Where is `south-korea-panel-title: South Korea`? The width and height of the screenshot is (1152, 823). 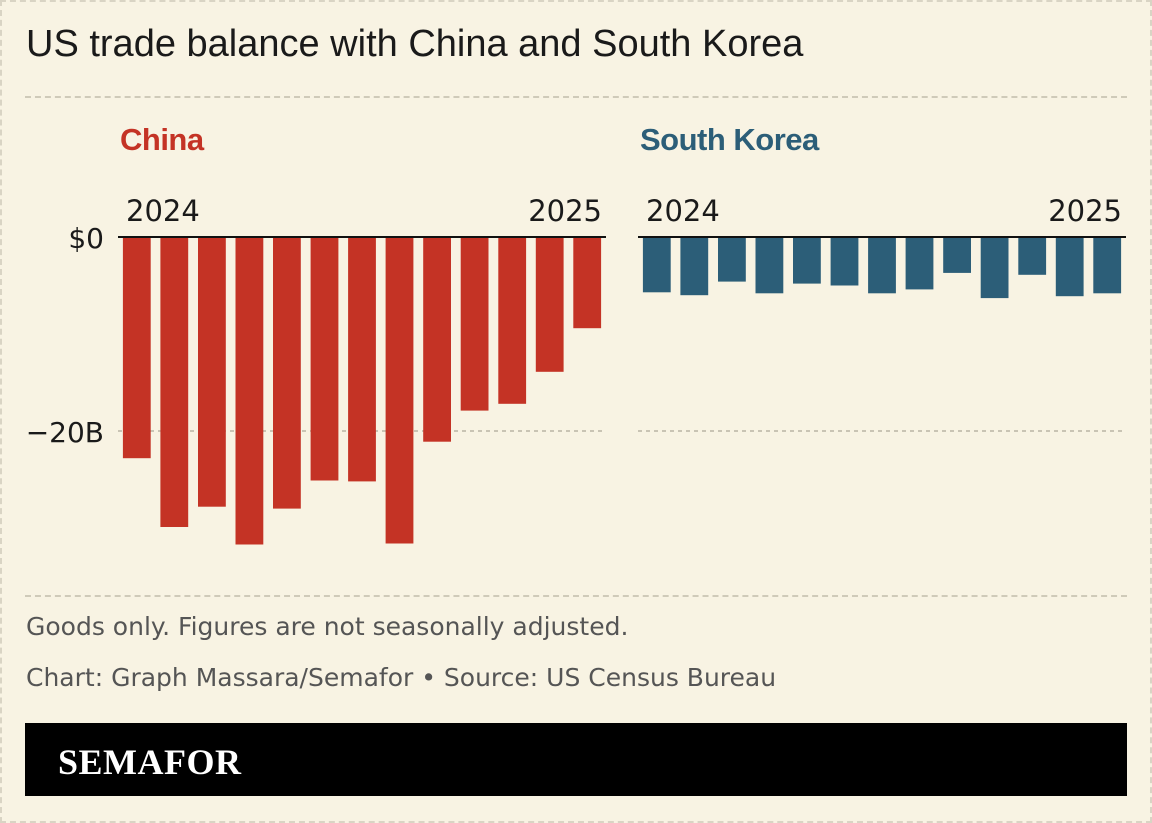 south-korea-panel-title: South Korea is located at coordinates (729, 139).